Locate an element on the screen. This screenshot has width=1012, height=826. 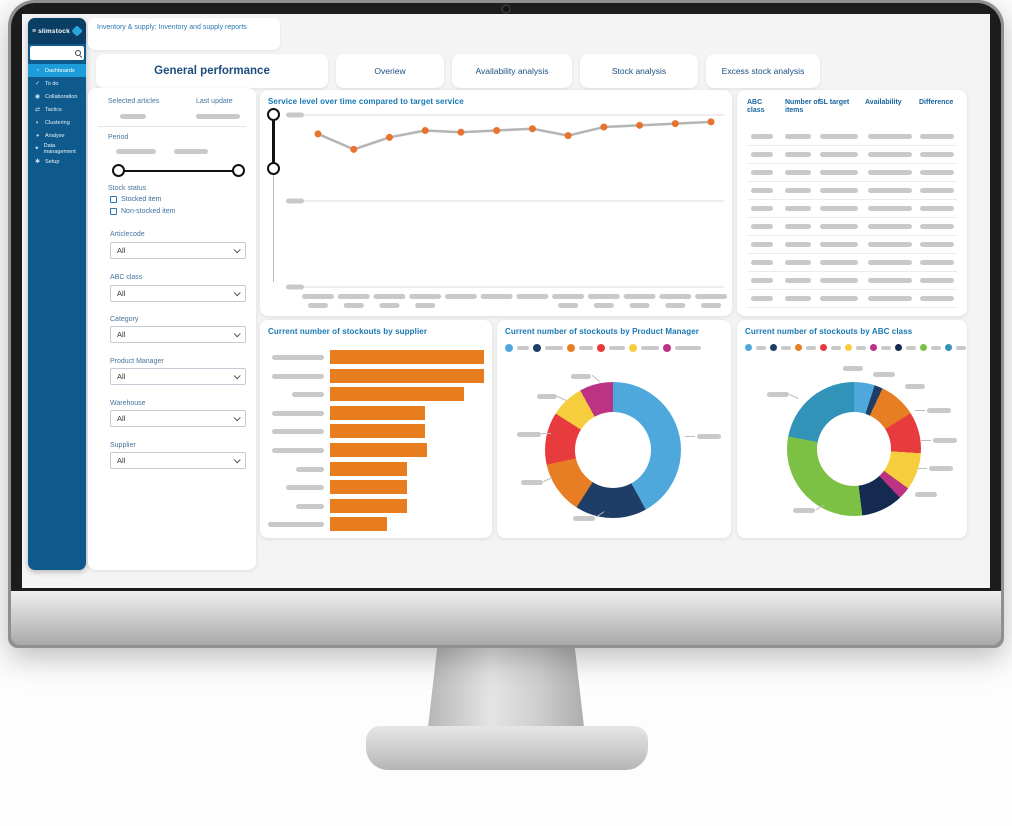
tab-availability-analysis: Availability analysis is located at coordinates (512, 71).